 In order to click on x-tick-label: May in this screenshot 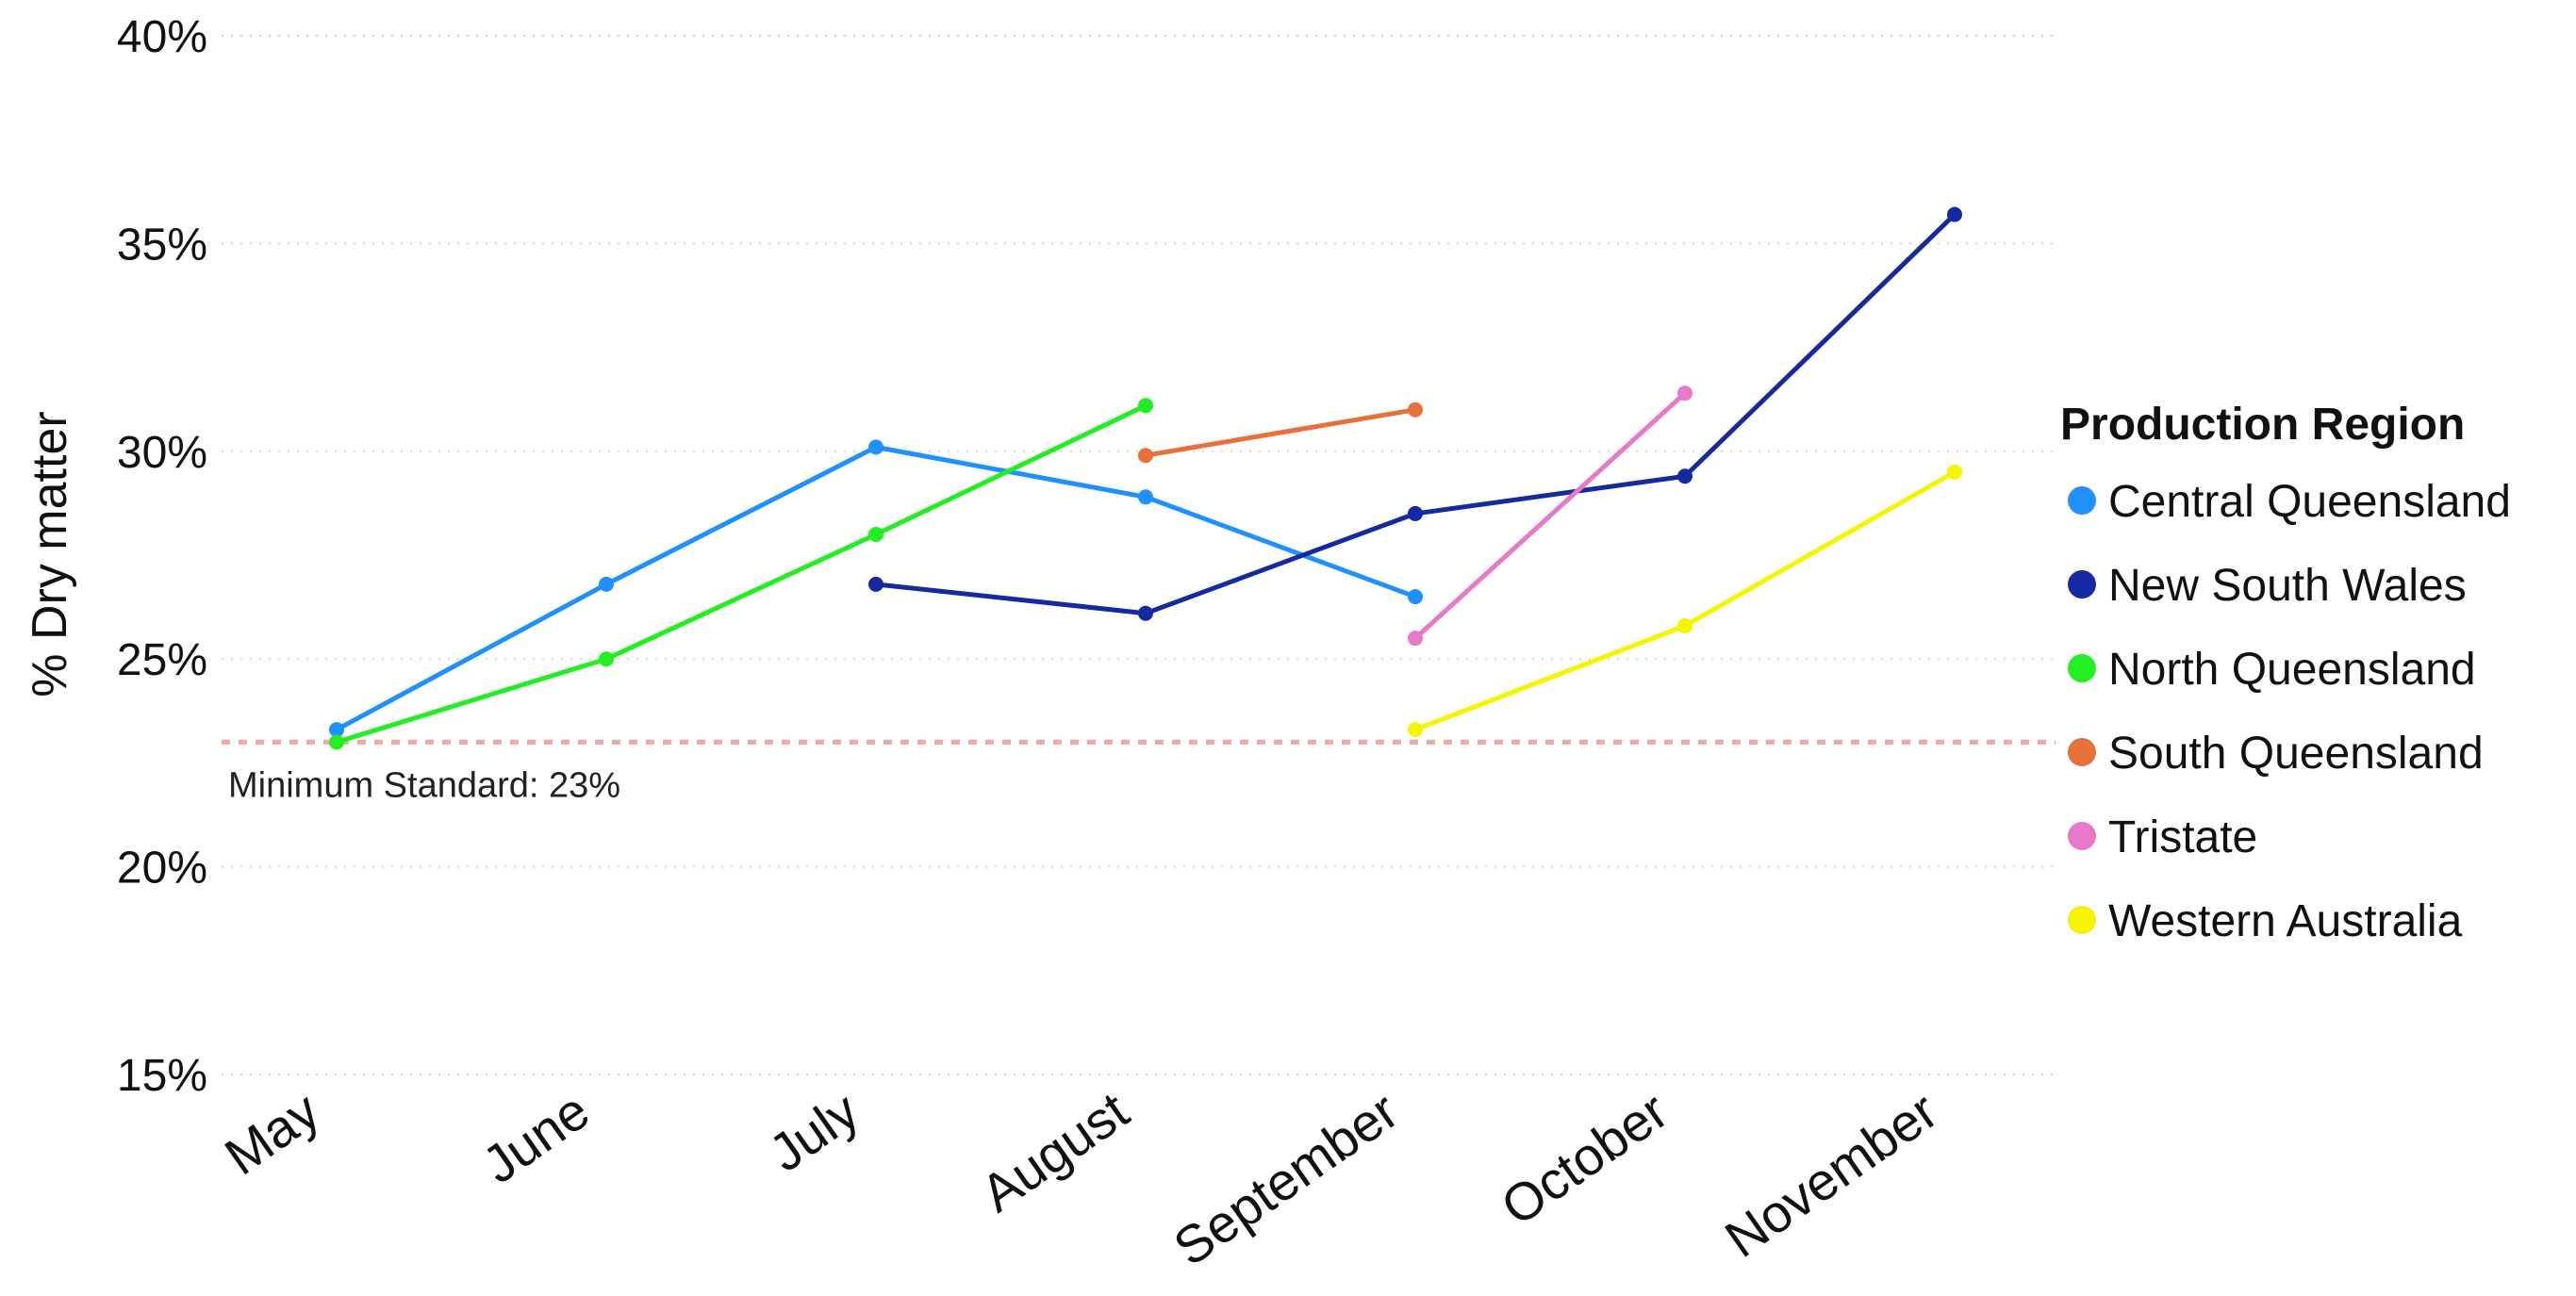, I will do `click(272, 1133)`.